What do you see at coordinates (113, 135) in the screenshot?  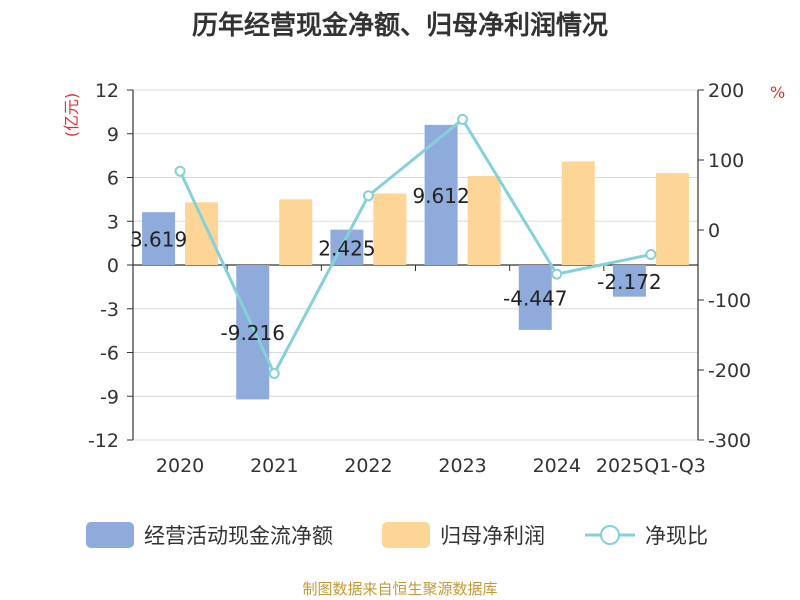 I see `left-tick-label: 9` at bounding box center [113, 135].